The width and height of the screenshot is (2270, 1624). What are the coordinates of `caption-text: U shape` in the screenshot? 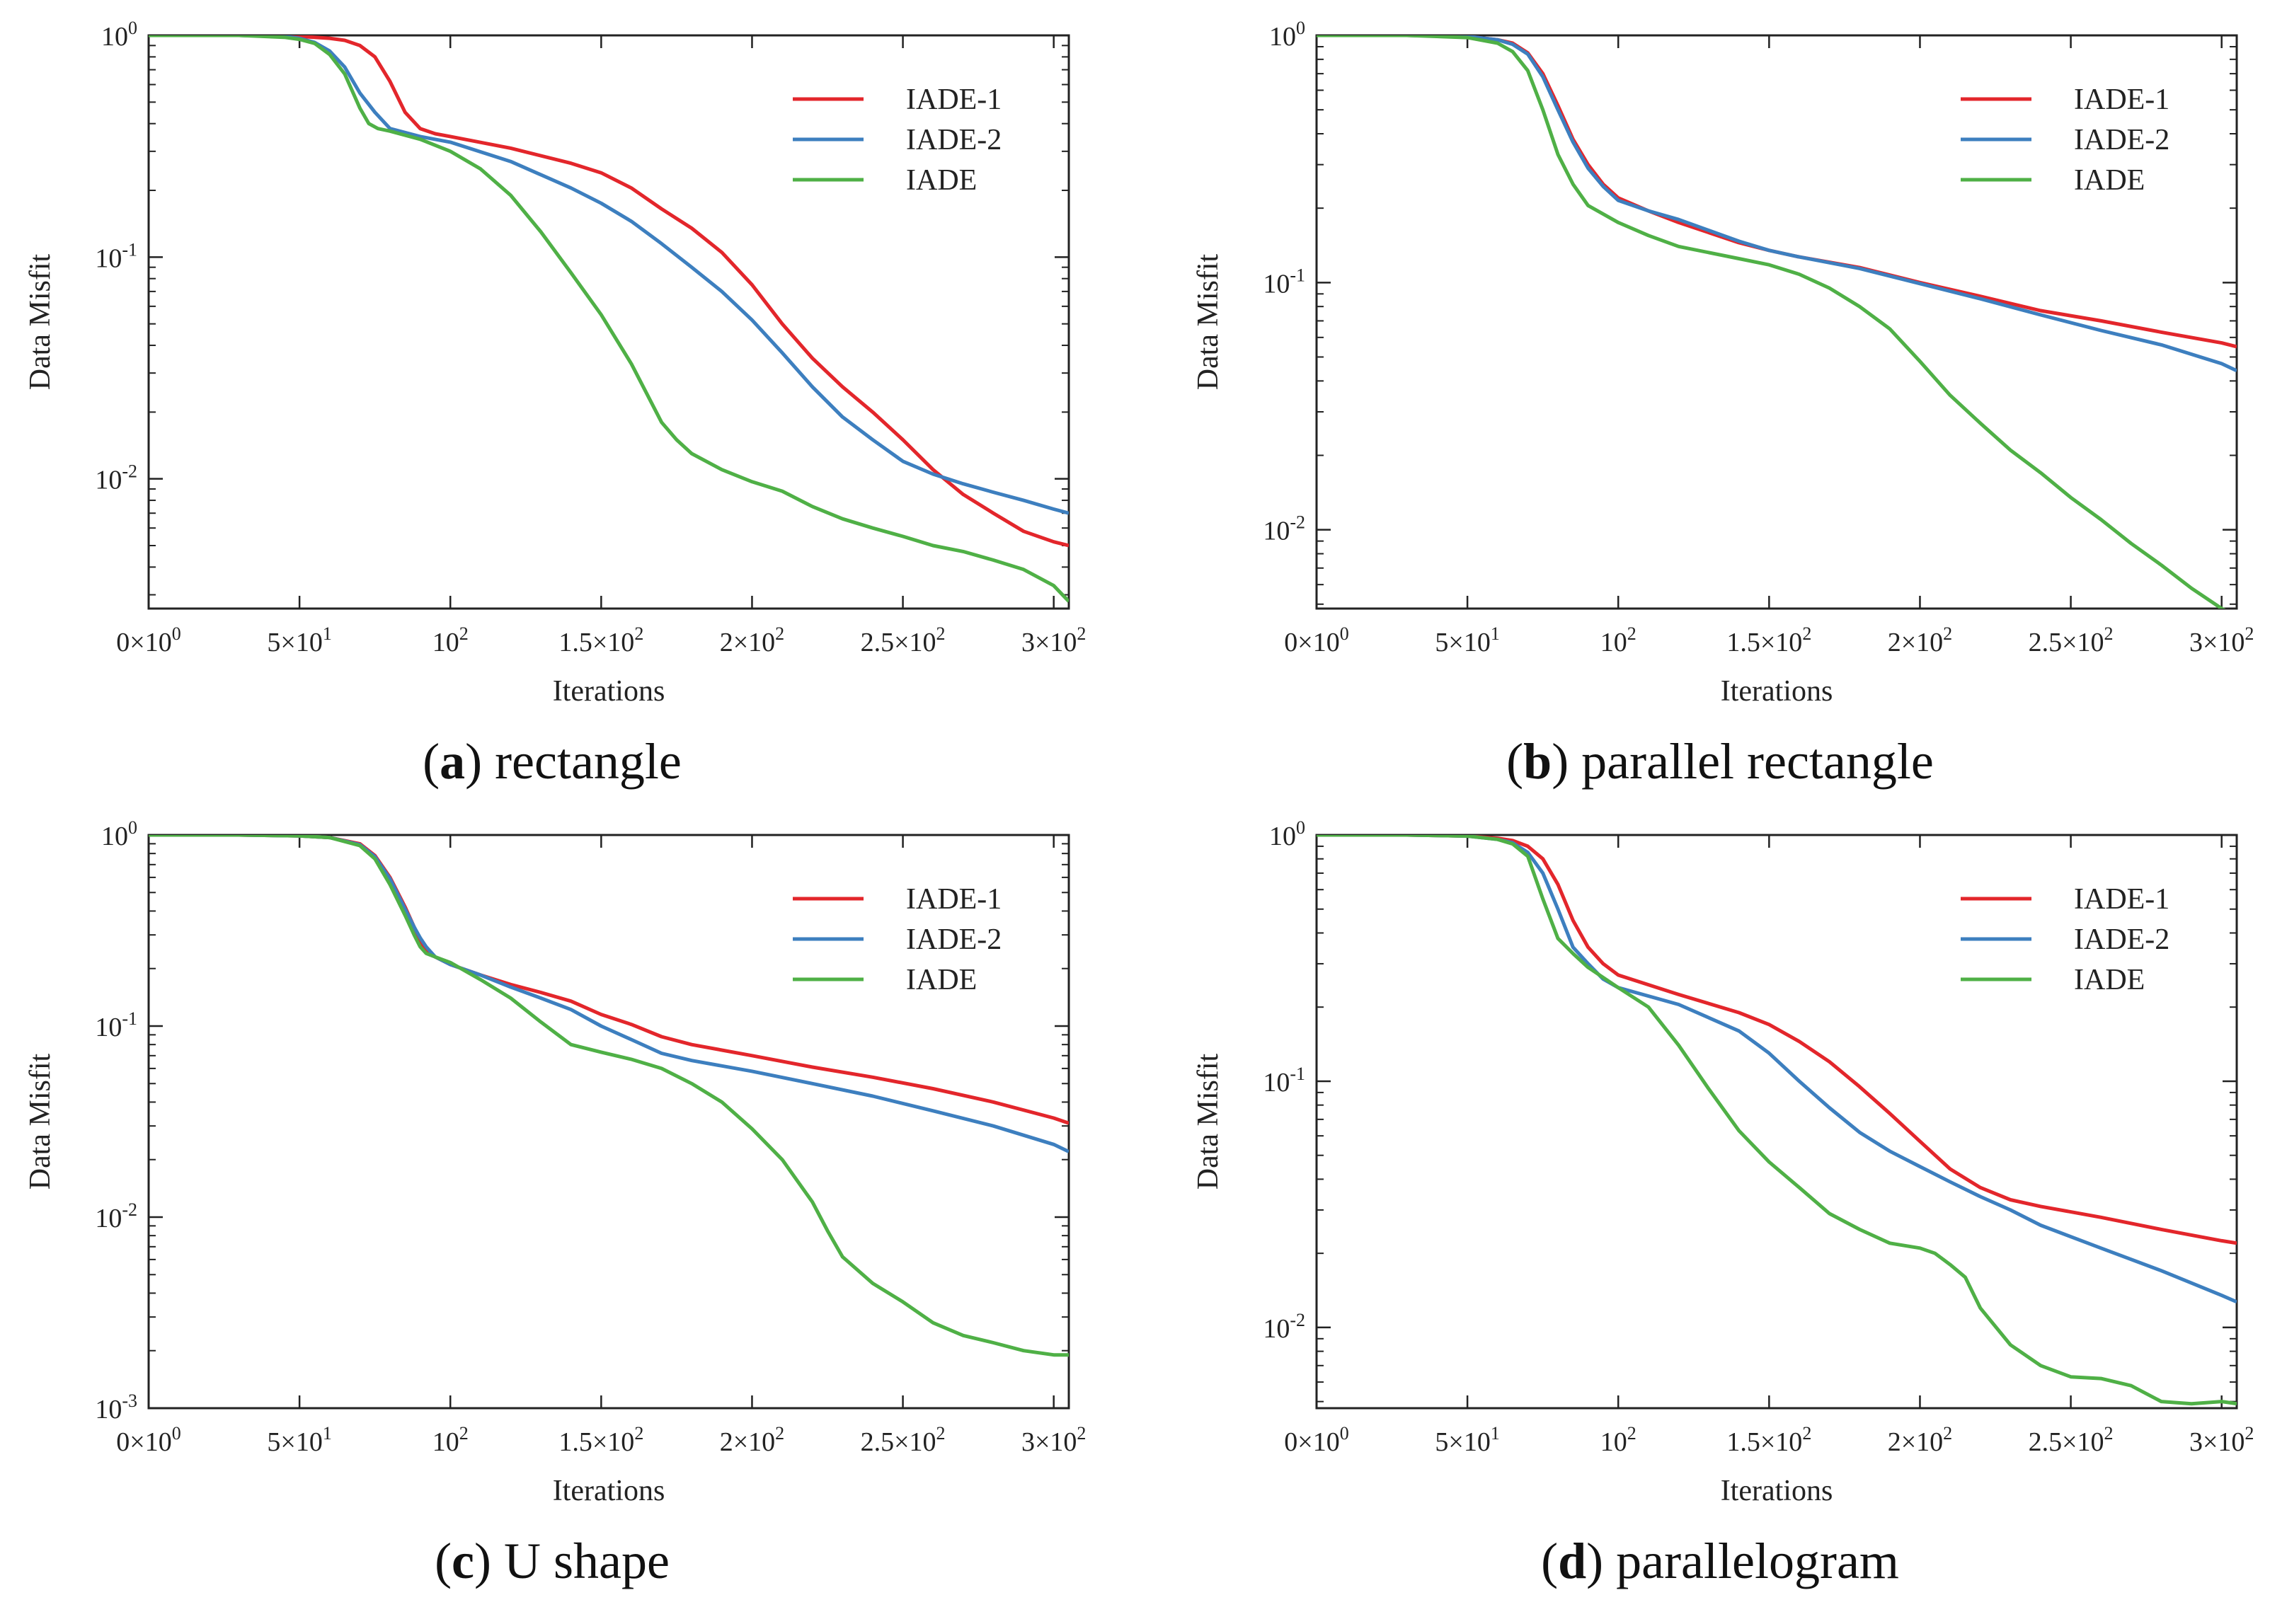 It's located at (587, 1561).